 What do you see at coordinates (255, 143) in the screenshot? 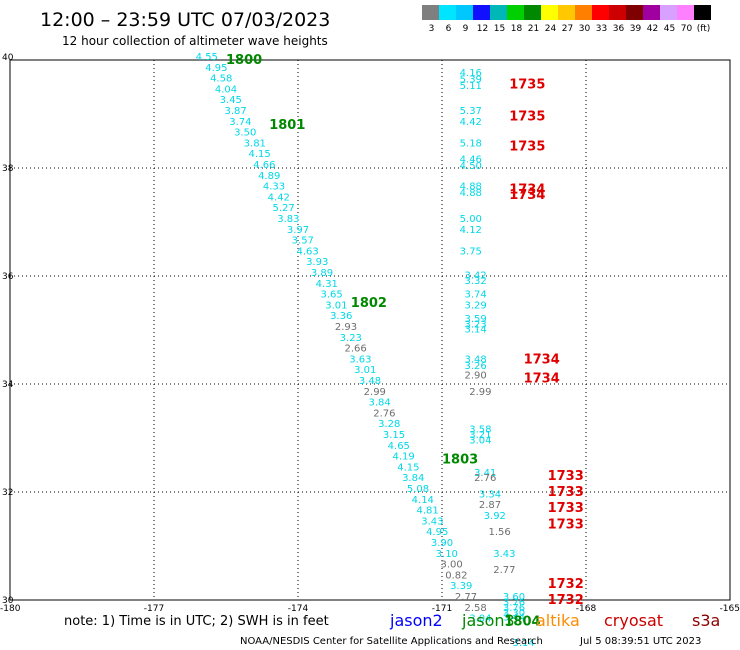
I see `swh-point: 3.81` at bounding box center [255, 143].